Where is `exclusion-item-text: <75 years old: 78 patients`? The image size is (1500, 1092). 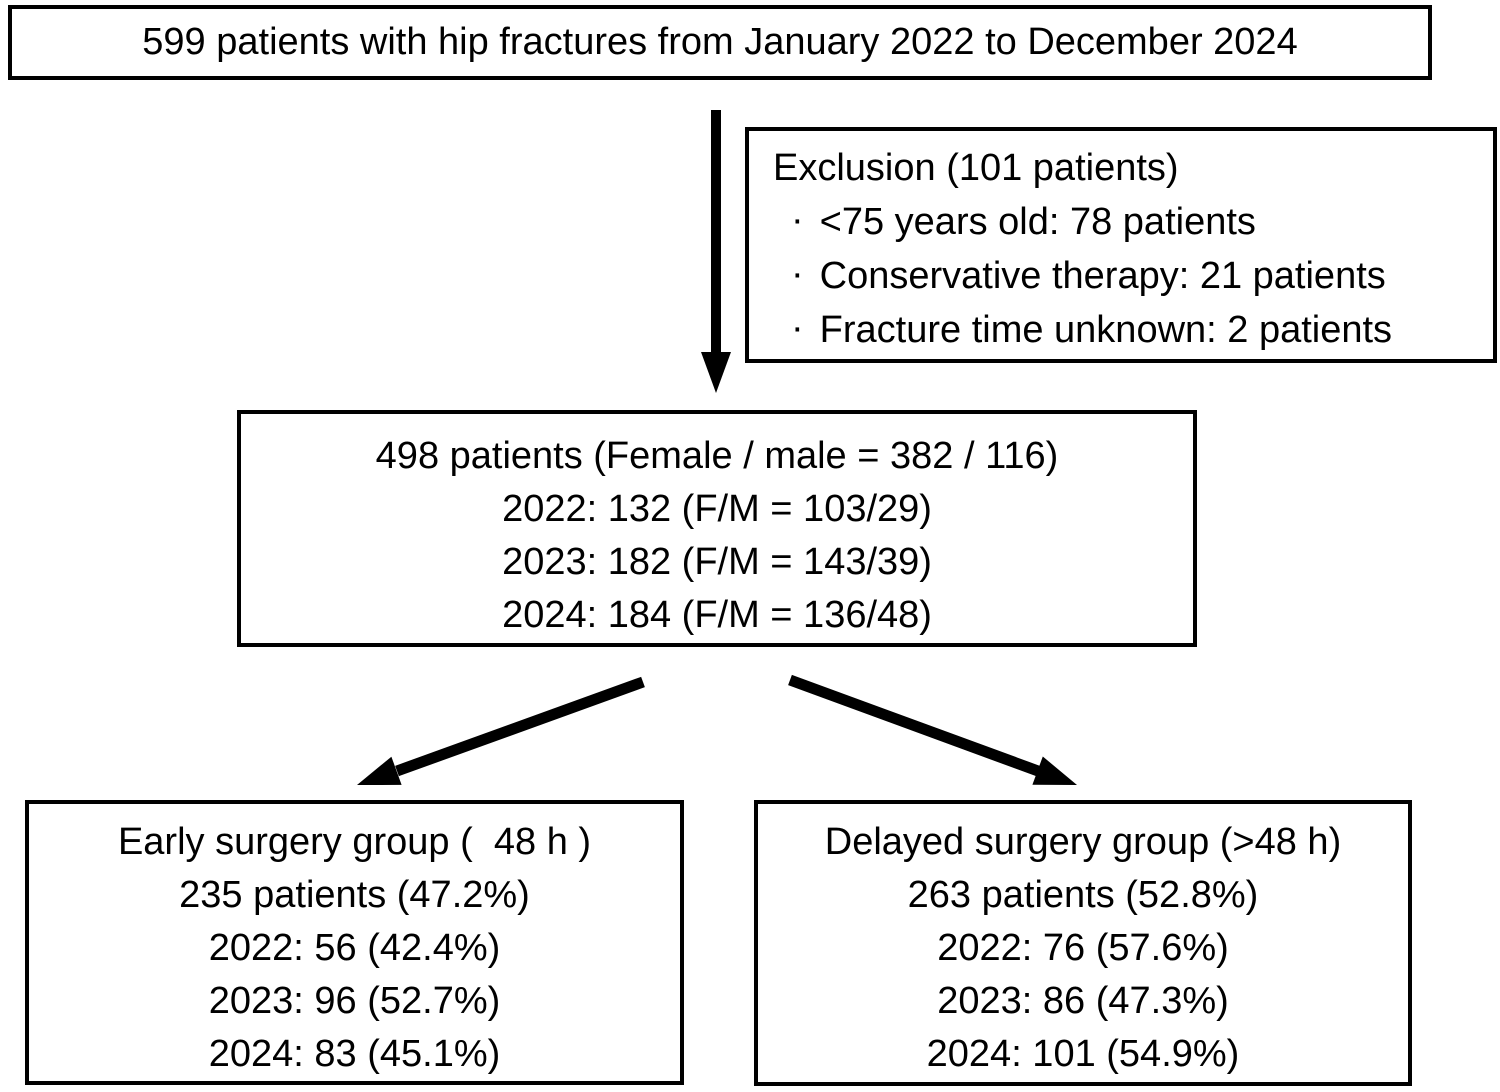
exclusion-item-text: <75 years old: 78 patients is located at coordinates (1037, 222).